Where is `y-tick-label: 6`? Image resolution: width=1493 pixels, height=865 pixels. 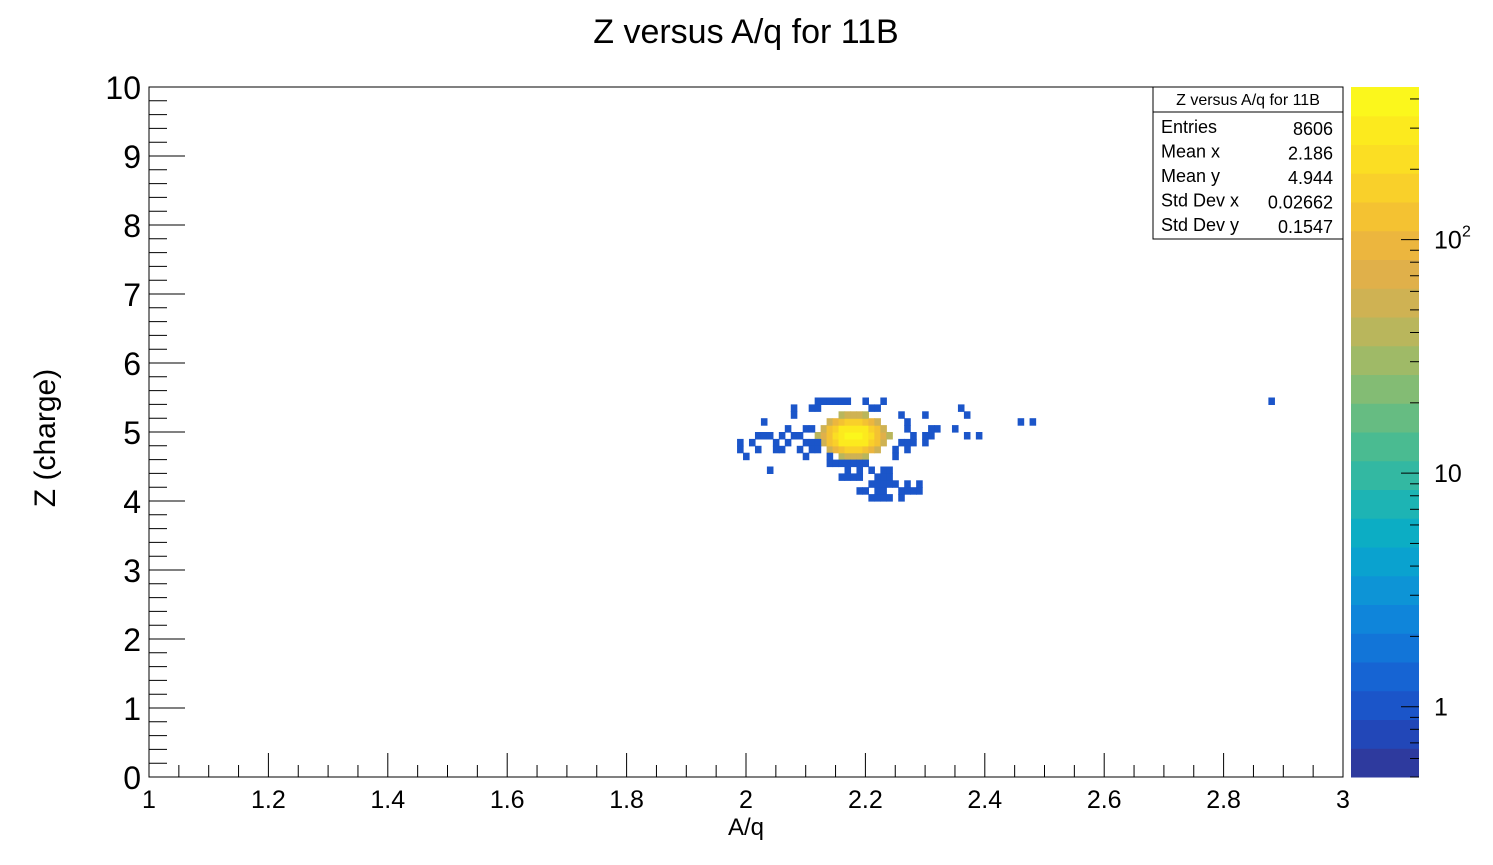 y-tick-label: 6 is located at coordinates (132, 364).